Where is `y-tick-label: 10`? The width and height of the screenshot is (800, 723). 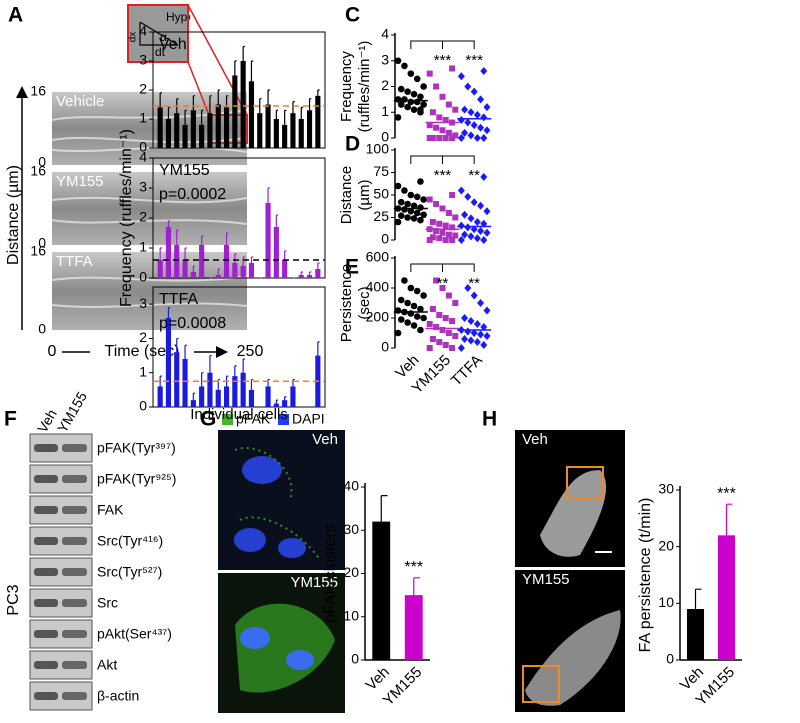
y-tick-label: 10 is located at coordinates (666, 602).